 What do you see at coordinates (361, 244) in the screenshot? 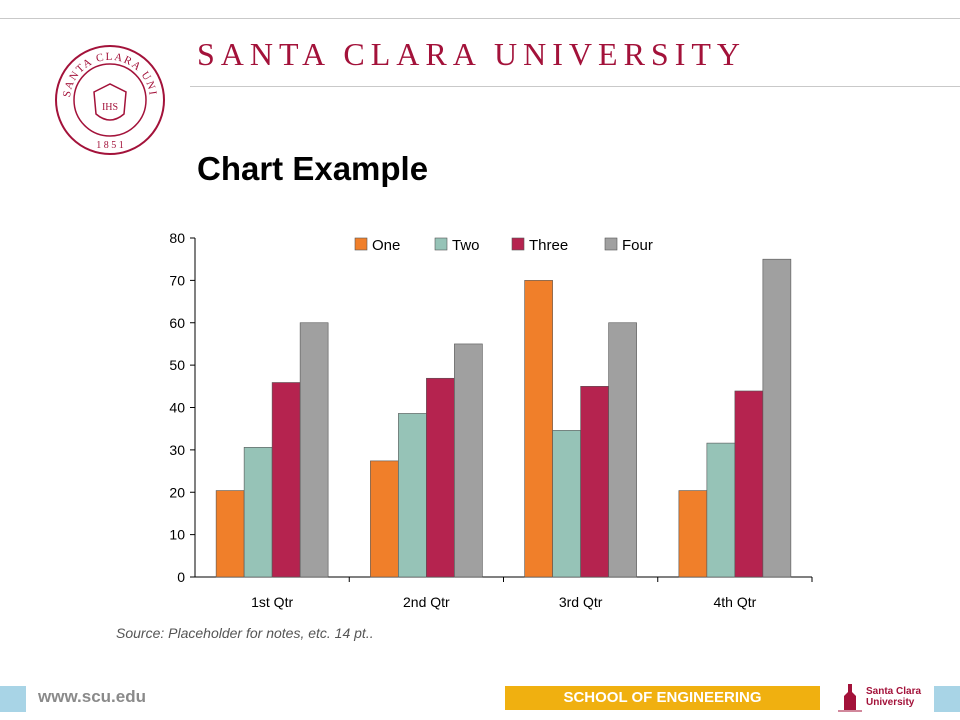
I see `legend-swatch-one` at bounding box center [361, 244].